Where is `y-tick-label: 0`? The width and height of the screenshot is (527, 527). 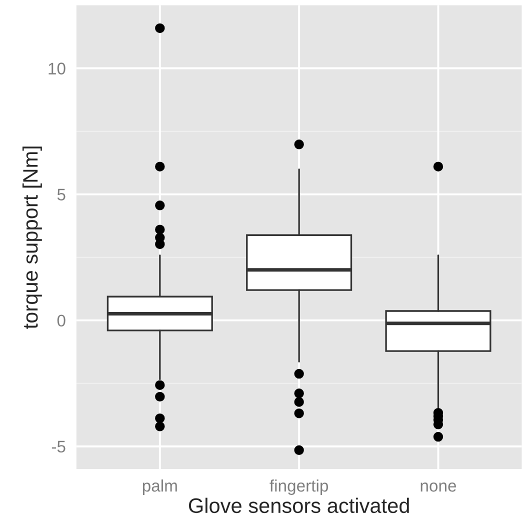
y-tick-label: 0 is located at coordinates (61, 320).